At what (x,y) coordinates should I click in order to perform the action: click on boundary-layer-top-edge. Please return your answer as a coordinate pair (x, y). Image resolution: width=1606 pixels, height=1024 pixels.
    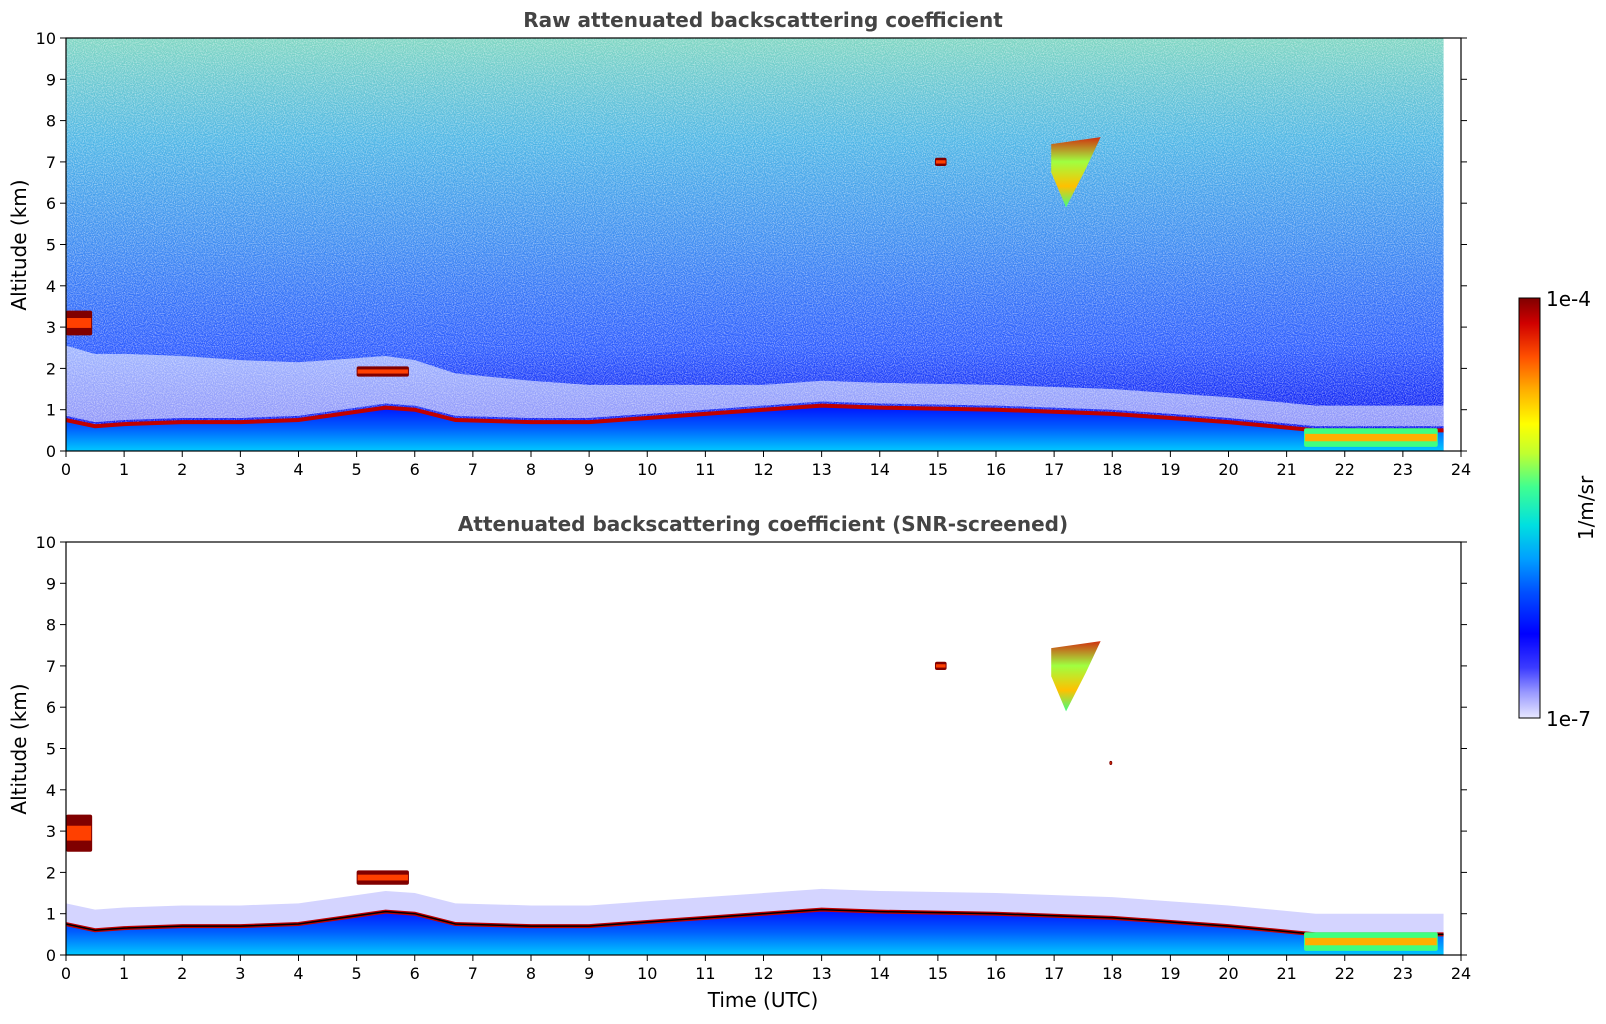
    Looking at the image, I should click on (755, 922).